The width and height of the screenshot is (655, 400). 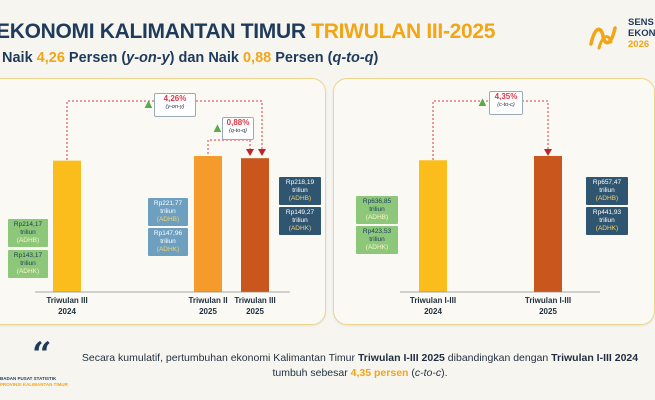 What do you see at coordinates (300, 182) in the screenshot?
I see `adhb-amount: Rp218,19` at bounding box center [300, 182].